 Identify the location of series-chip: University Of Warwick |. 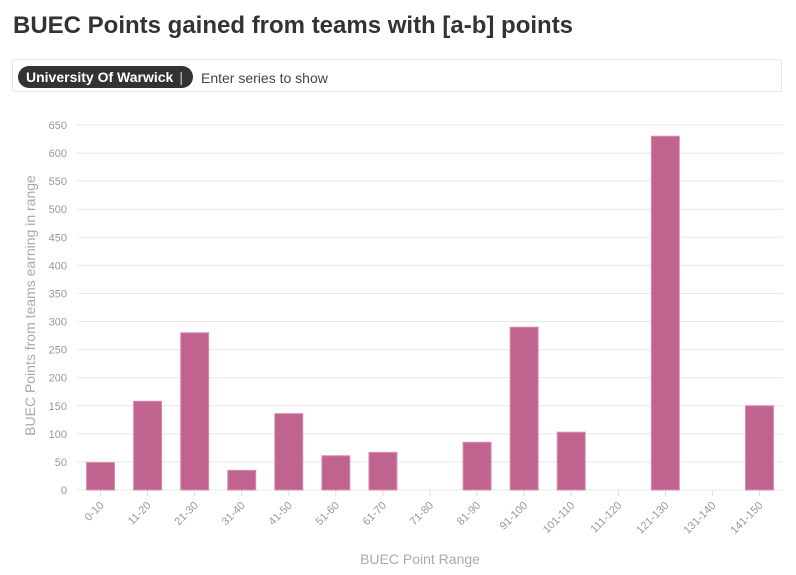
(105, 77).